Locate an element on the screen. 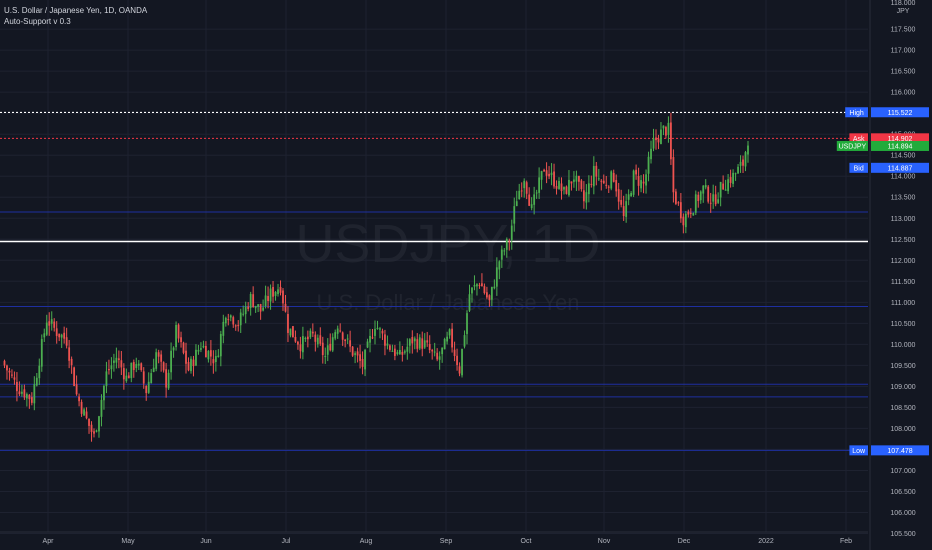 This screenshot has height=550, width=932. symbol-title: U.S. Dollar / Japanese Yen, 1D, OANDA is located at coordinates (76, 10).